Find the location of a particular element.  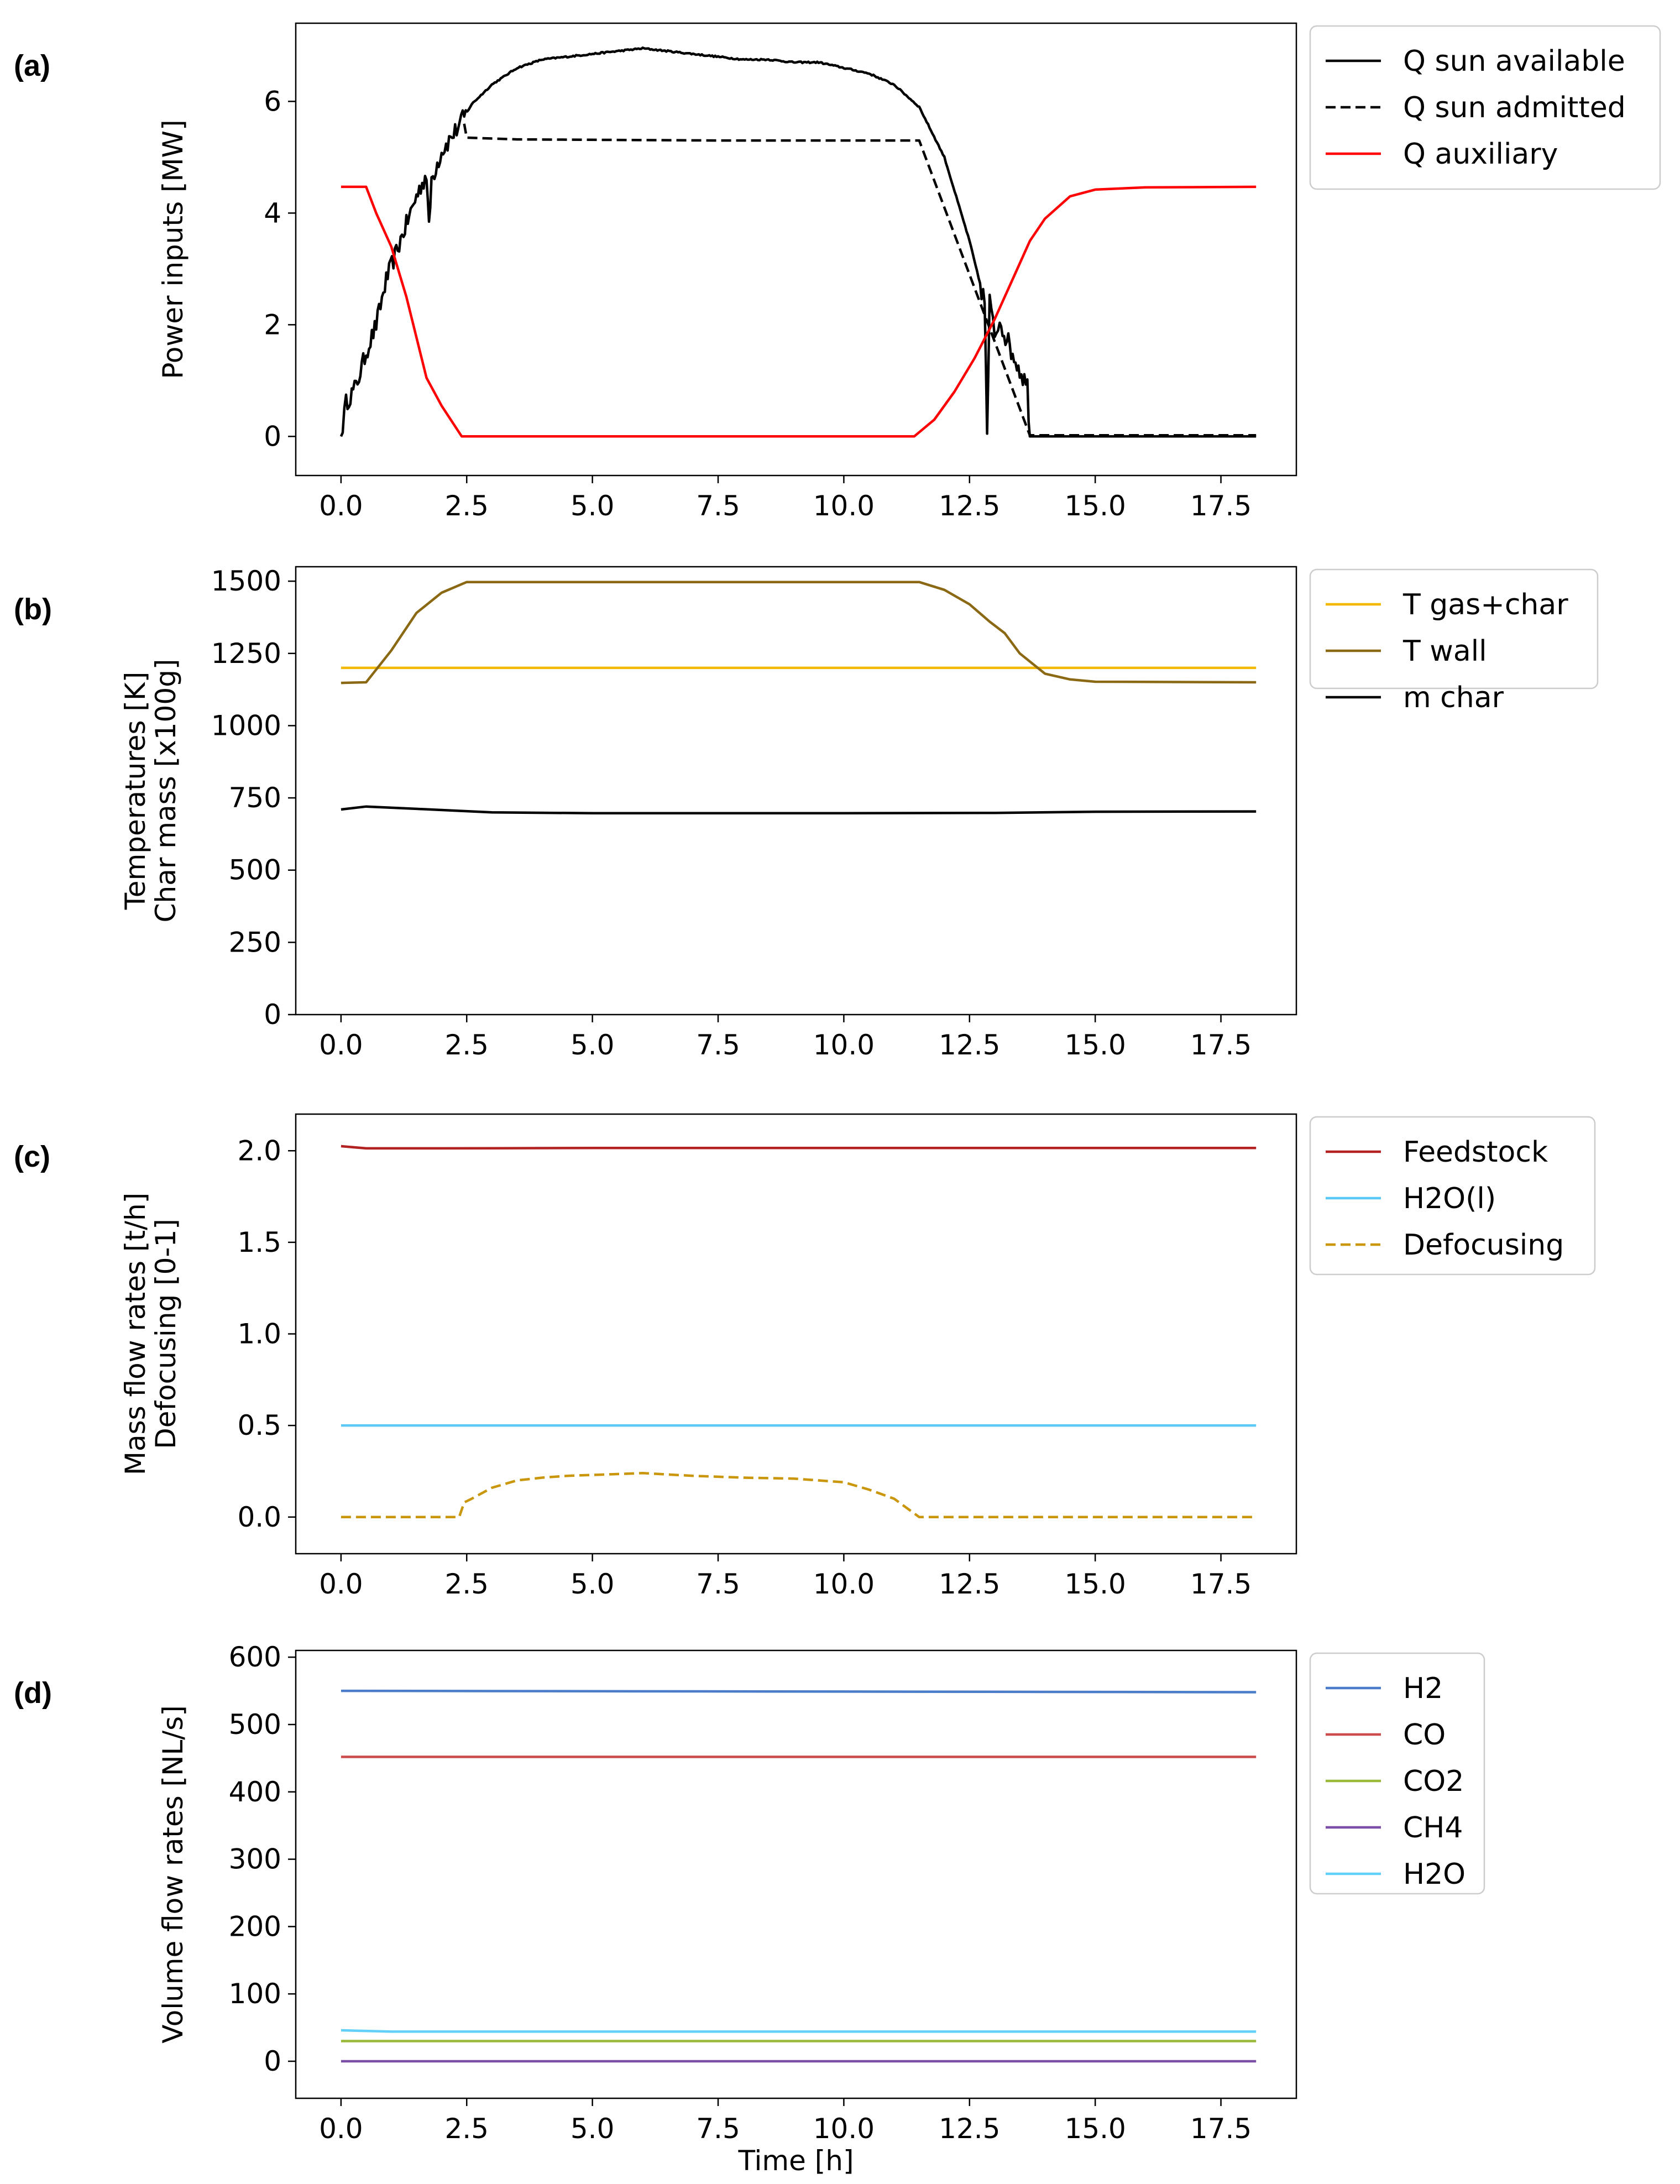

legend-label: H2O(l) is located at coordinates (1449, 1198).